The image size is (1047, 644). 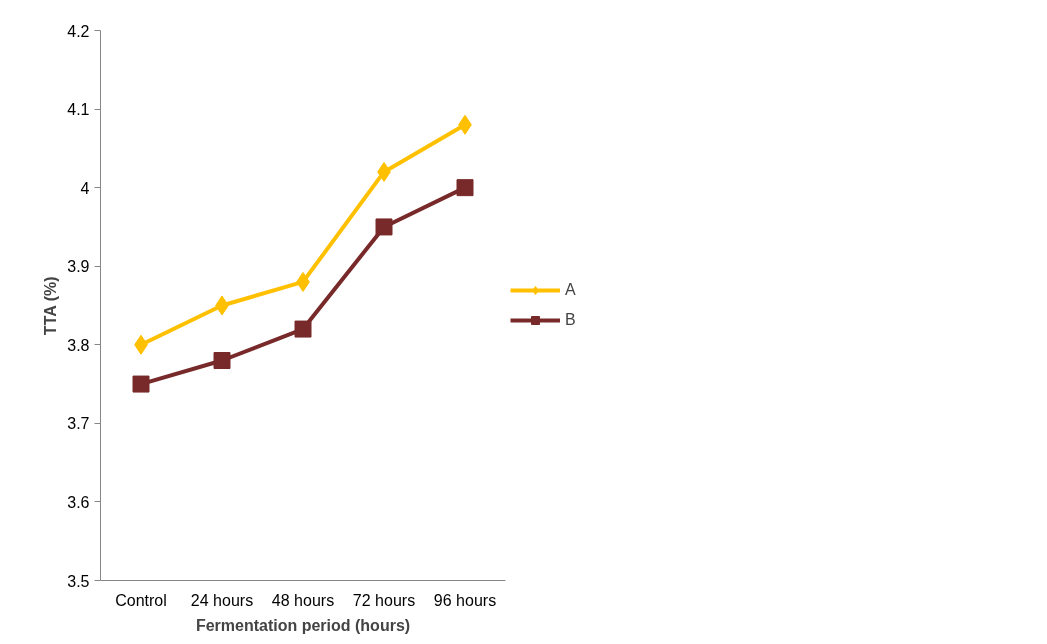 What do you see at coordinates (78, 267) in the screenshot?
I see `y-tick-label: 3.9` at bounding box center [78, 267].